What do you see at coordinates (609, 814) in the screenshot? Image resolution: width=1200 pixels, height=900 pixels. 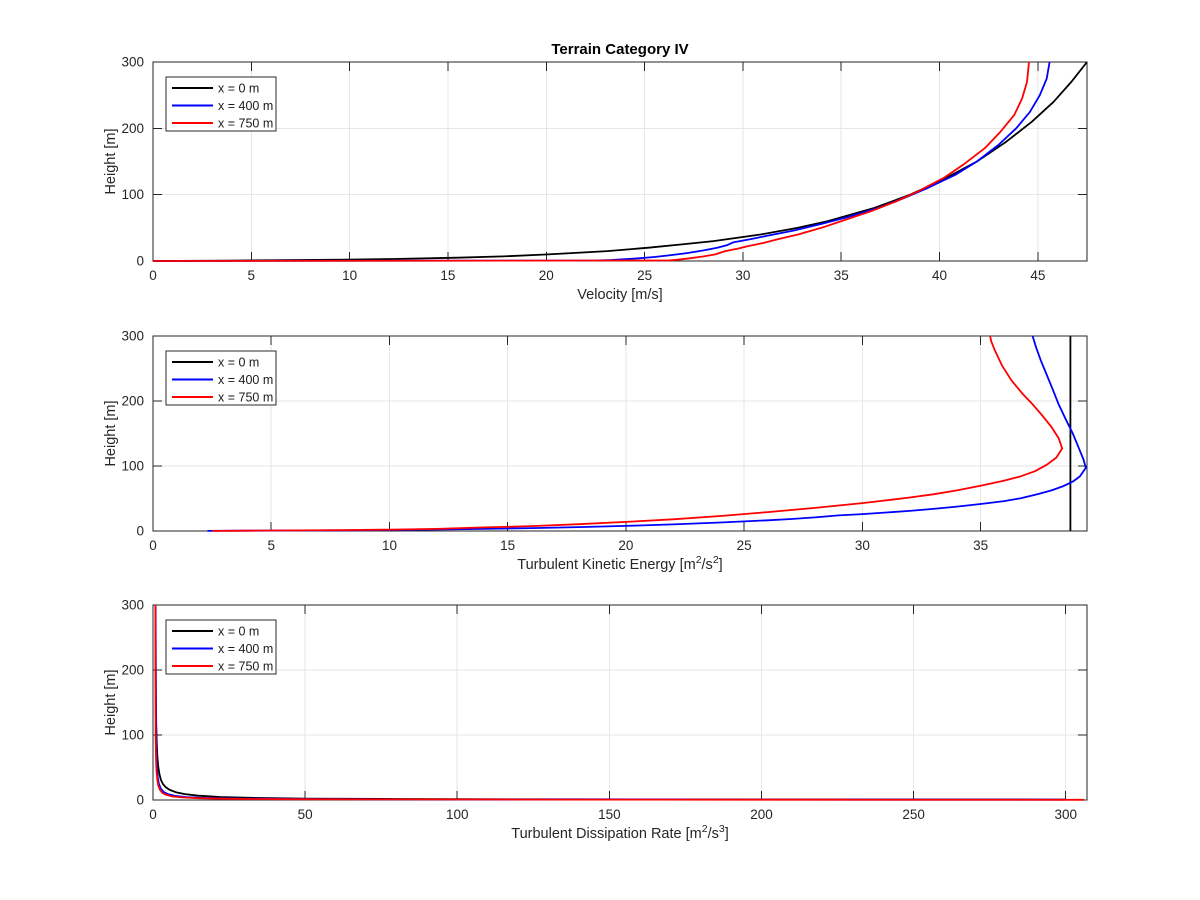 I see `x-tick-label: 150` at bounding box center [609, 814].